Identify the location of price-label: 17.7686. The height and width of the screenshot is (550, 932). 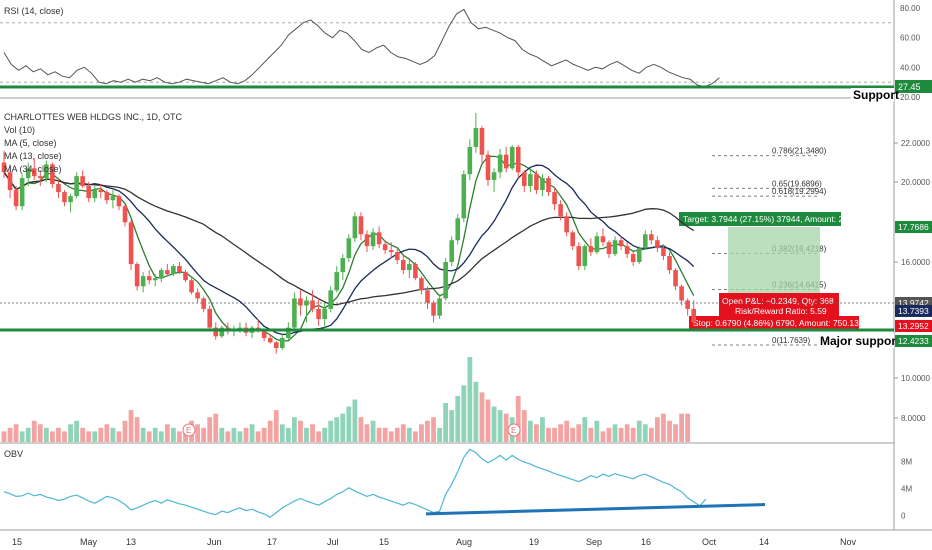
(913, 227).